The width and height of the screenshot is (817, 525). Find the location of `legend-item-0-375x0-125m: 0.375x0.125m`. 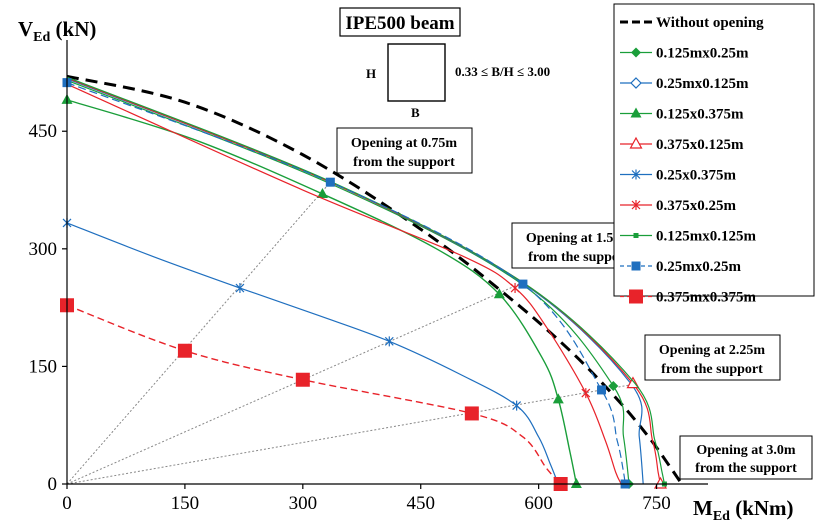

legend-item-0-375x0-125m: 0.375x0.125m is located at coordinates (682, 144).